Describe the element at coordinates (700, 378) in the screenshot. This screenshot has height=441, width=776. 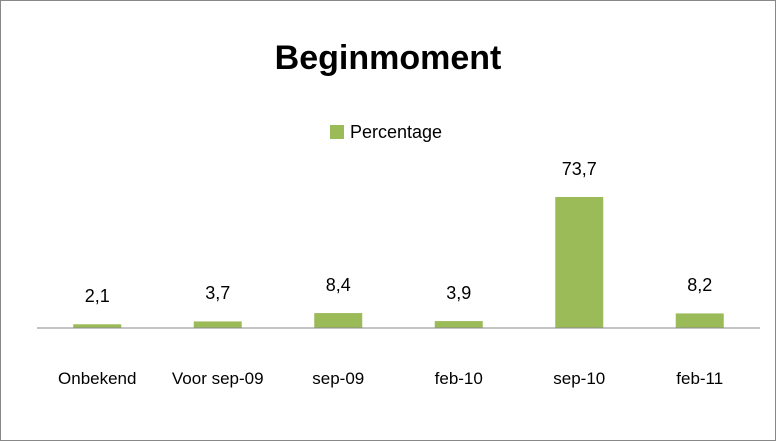
I see `x-tick-label: feb-11` at that location.